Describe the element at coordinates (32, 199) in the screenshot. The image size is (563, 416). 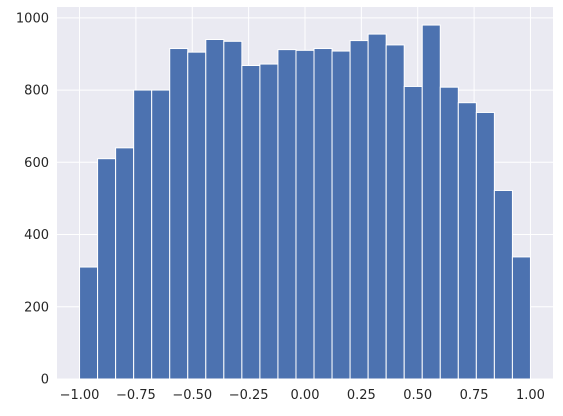
I see `y-axis-tick-labels: 0 200 400 600 800 1000` at that location.